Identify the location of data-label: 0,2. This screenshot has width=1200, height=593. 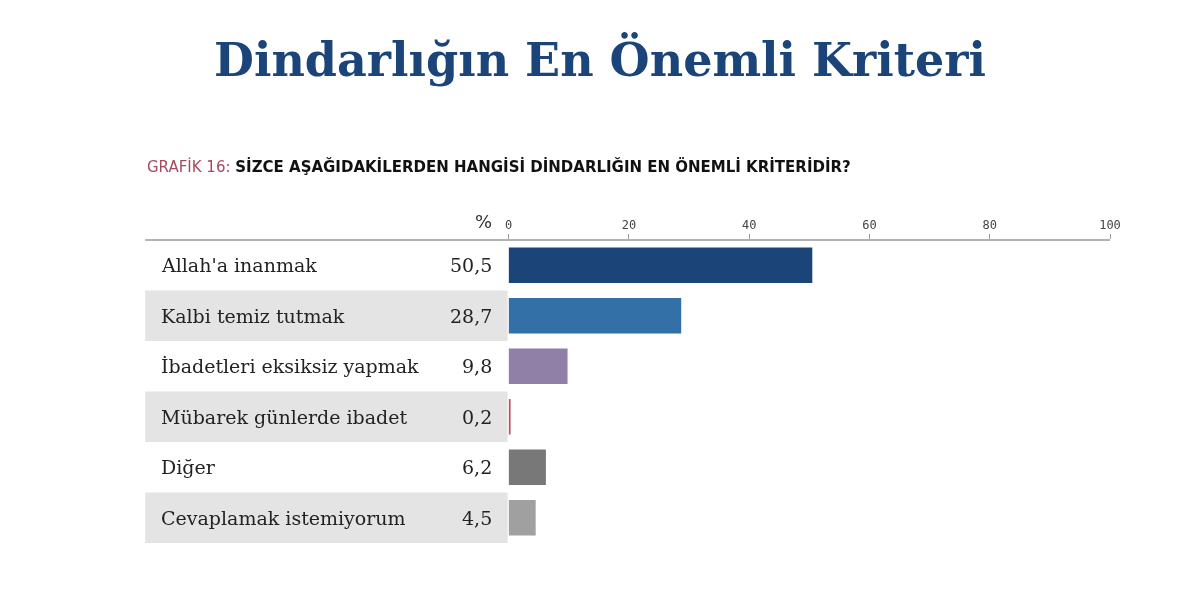
(477, 417).